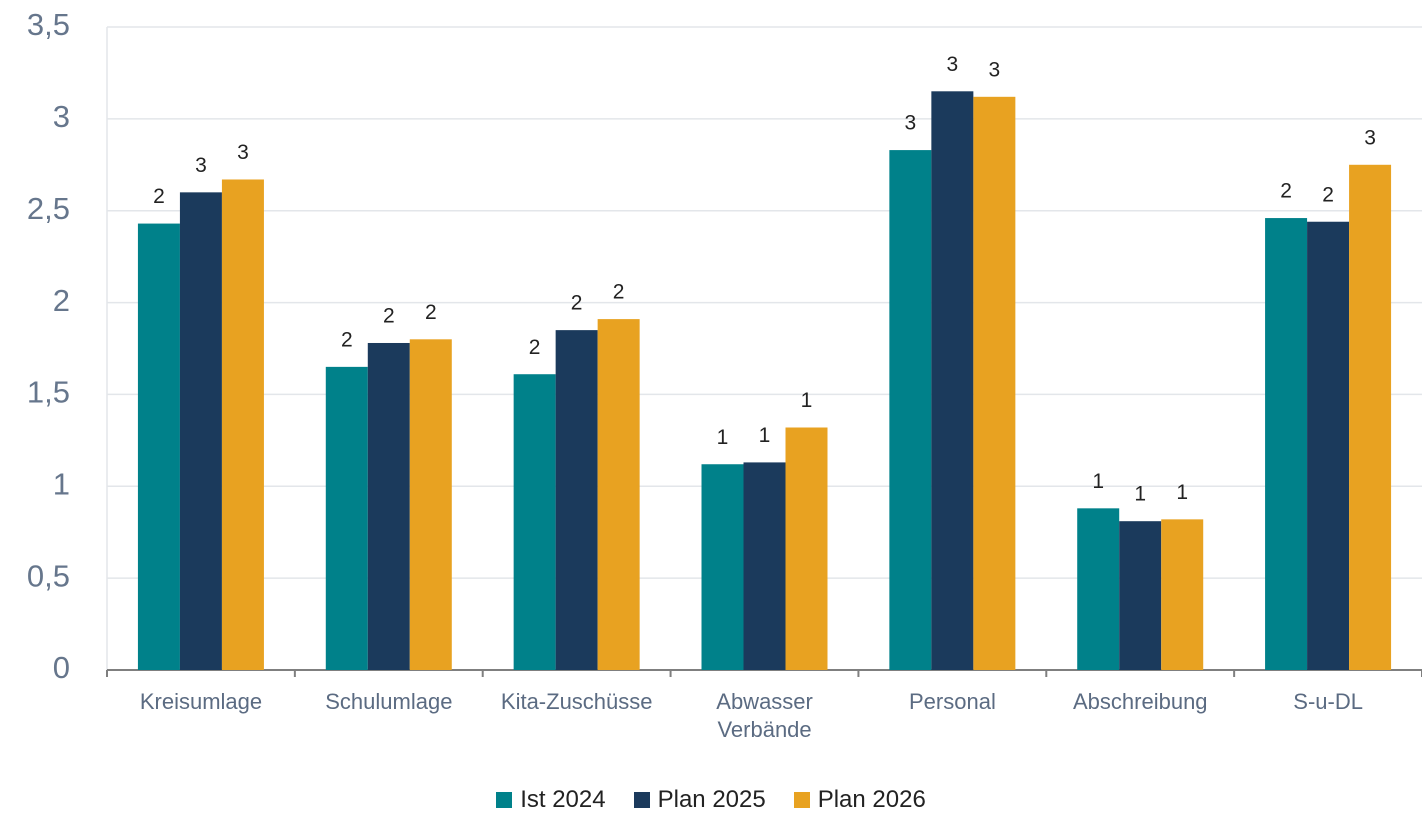 Image resolution: width=1422 pixels, height=816 pixels. What do you see at coordinates (563, 799) in the screenshot?
I see `legend-label: Ist 2024` at bounding box center [563, 799].